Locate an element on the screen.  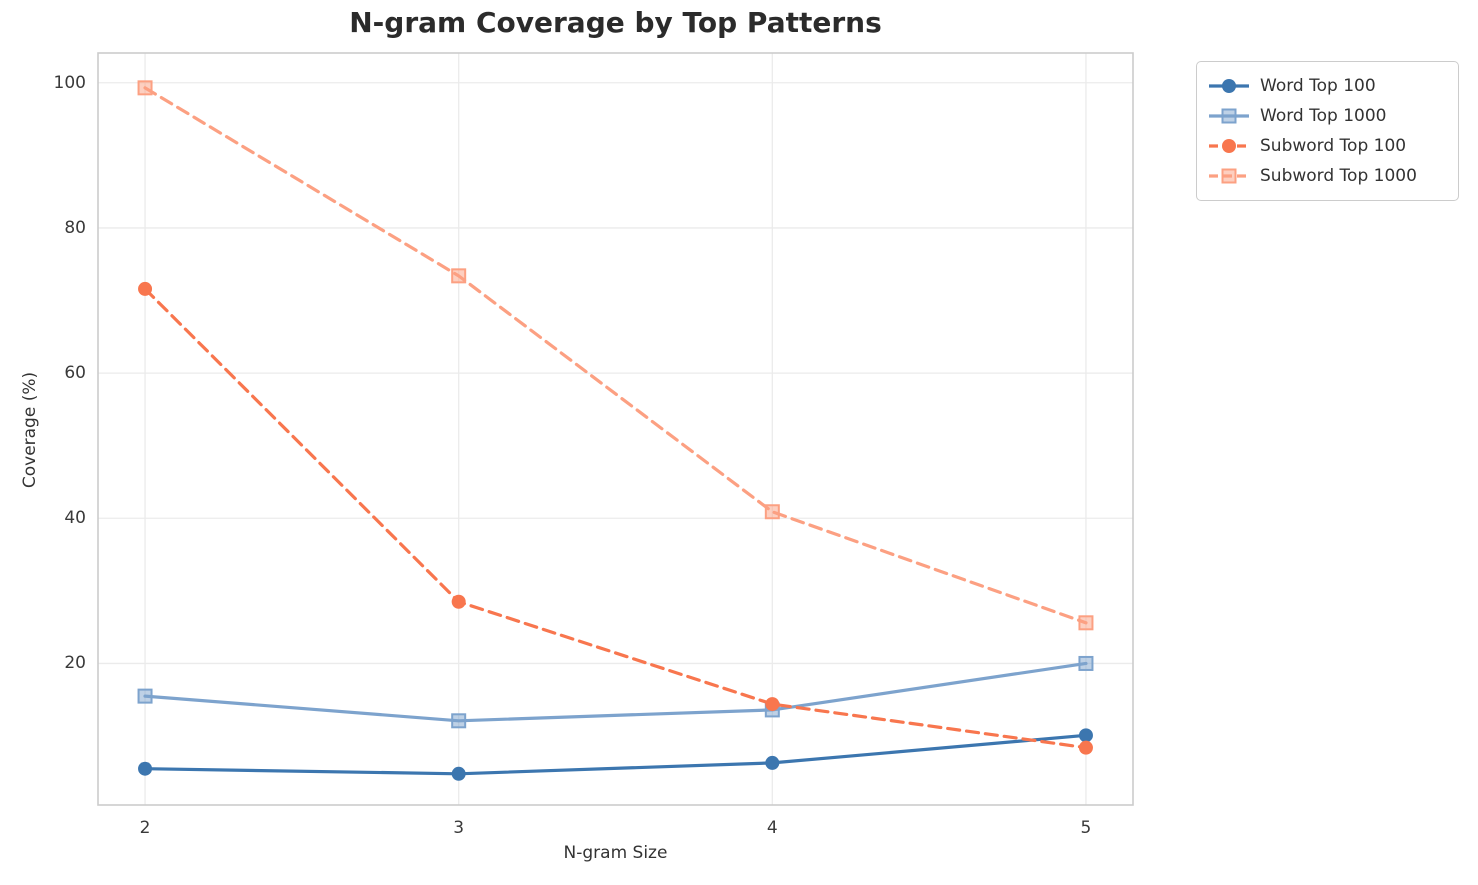
legend-item-label: Subword Top 1000 is located at coordinates (1338, 176).